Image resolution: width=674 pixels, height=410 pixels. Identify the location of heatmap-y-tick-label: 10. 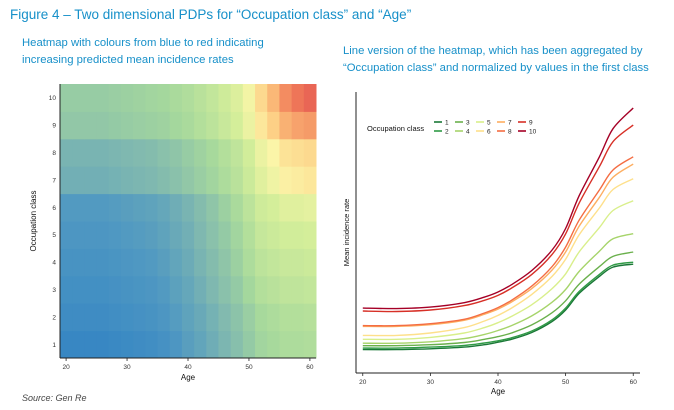
(53, 98).